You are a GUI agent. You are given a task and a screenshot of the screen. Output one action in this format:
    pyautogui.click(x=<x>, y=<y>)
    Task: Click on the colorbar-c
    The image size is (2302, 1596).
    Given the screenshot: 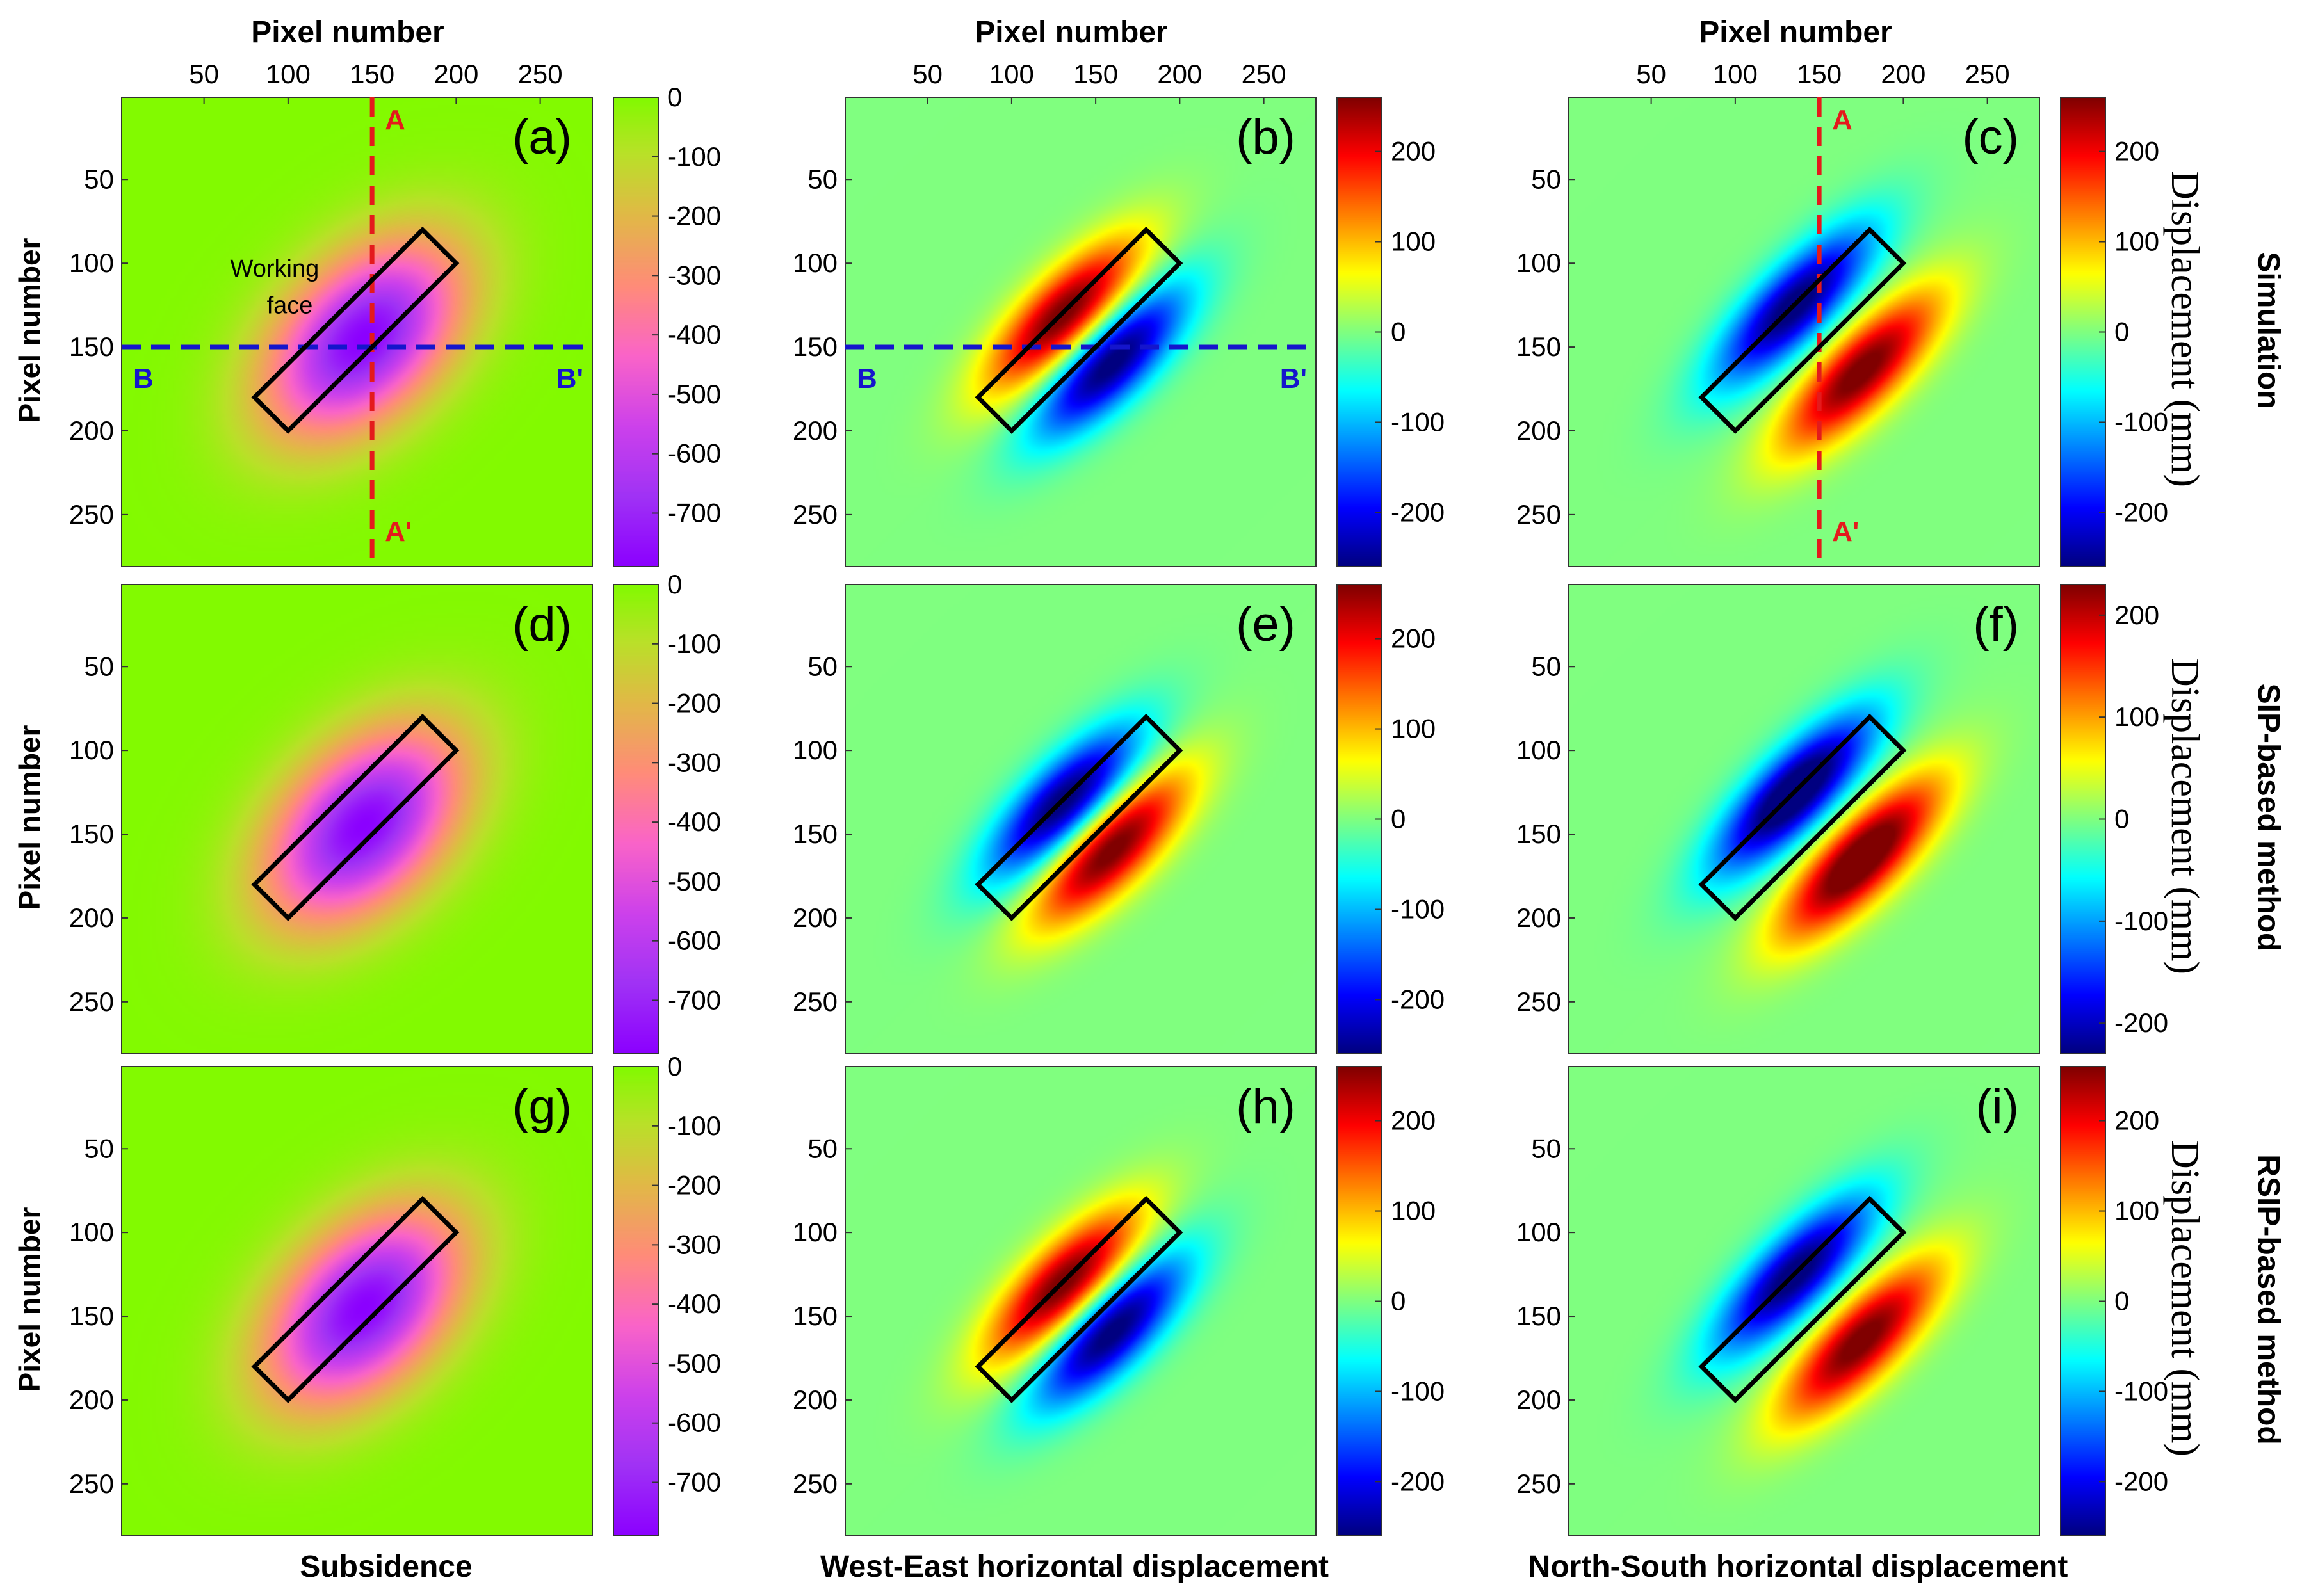 What is the action you would take?
    pyautogui.click(x=2083, y=332)
    